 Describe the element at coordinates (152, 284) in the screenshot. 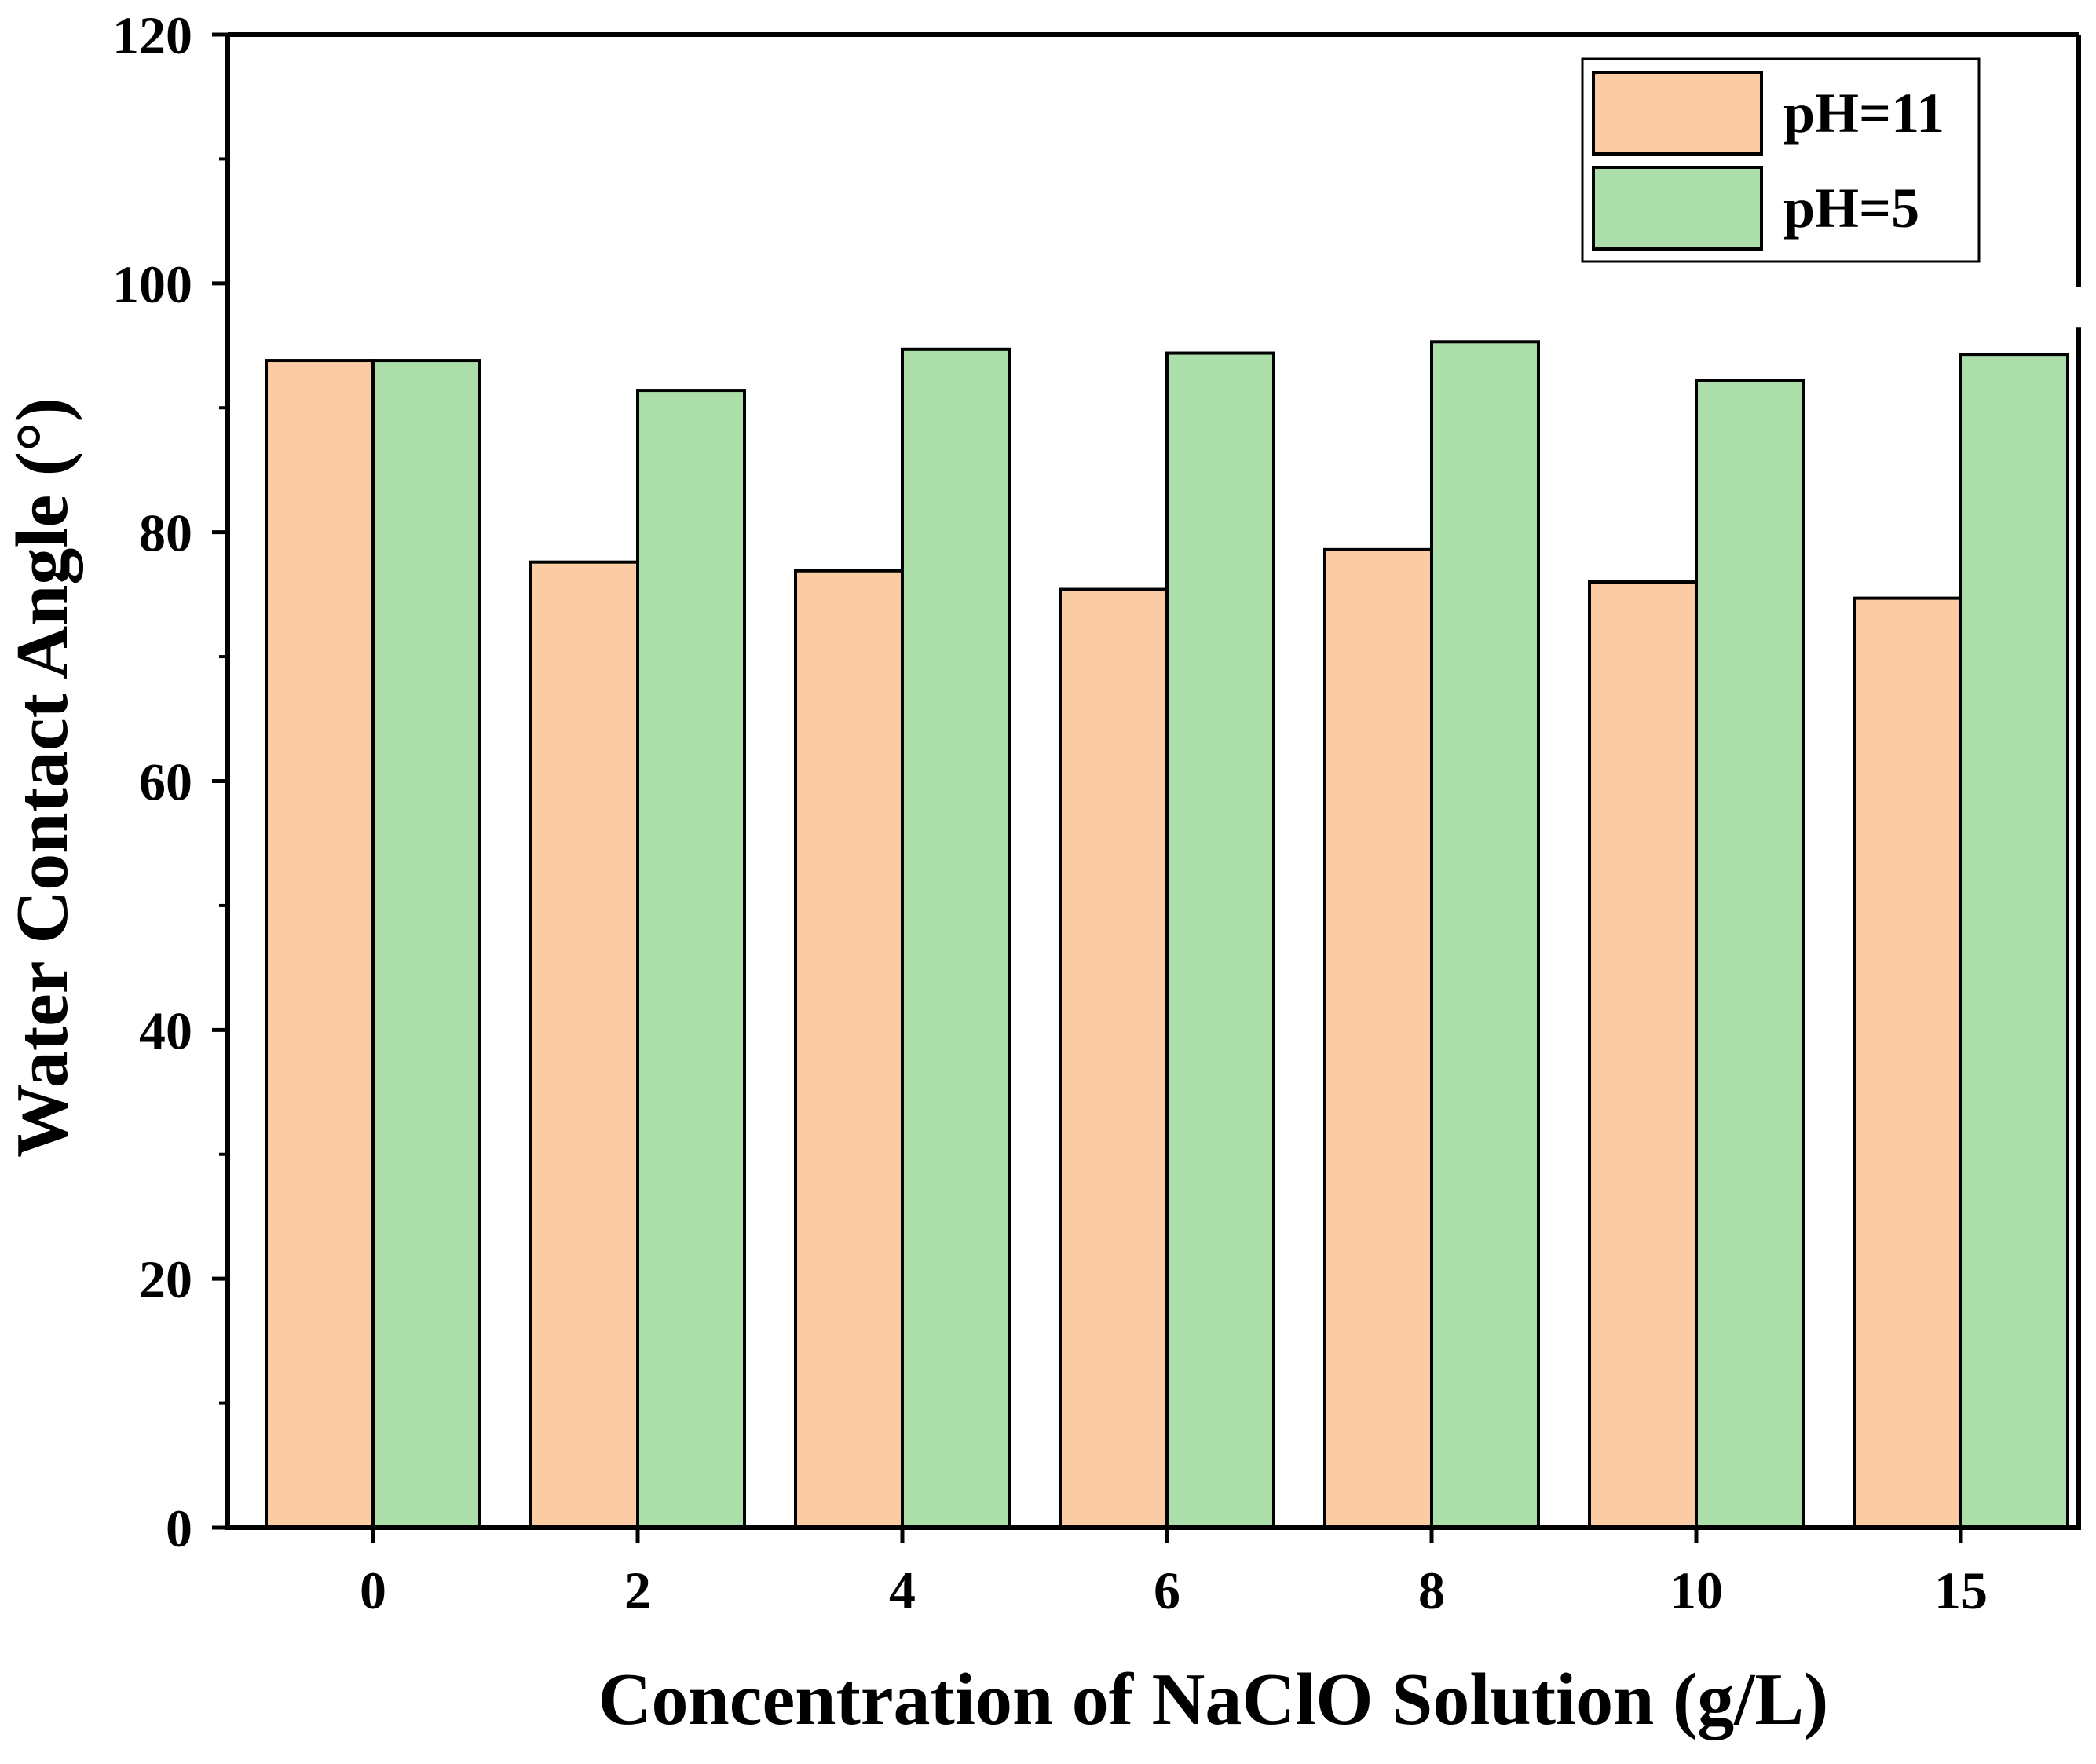

I see `y-tick-label-100: 100` at that location.